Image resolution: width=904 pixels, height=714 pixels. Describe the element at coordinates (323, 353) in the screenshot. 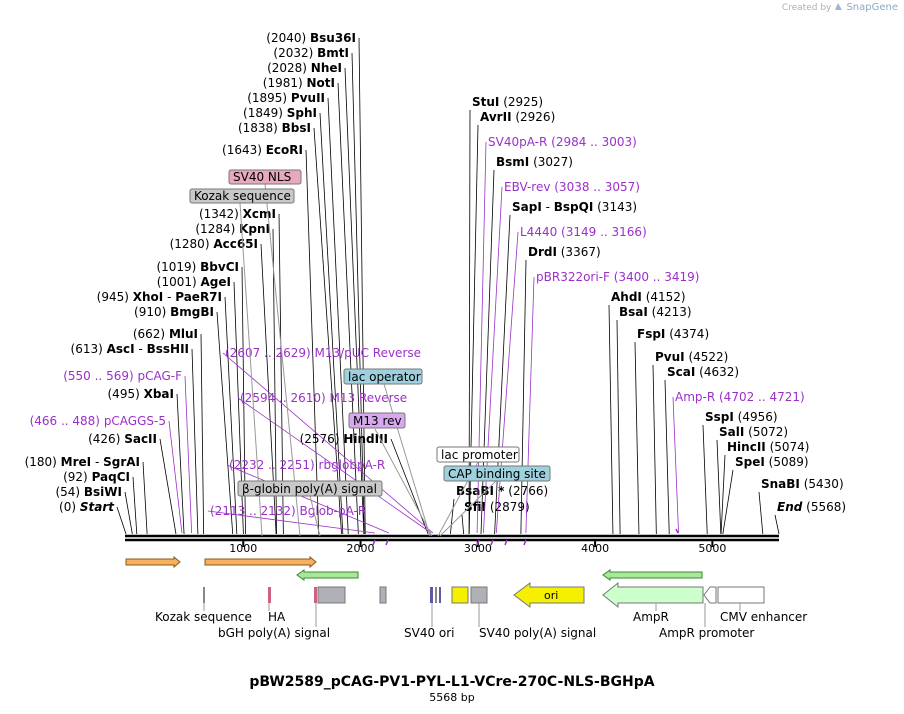

I see `primer-label-m13-puc-reverse: (2607 .. 2629) M13/pUC Reverse` at that location.